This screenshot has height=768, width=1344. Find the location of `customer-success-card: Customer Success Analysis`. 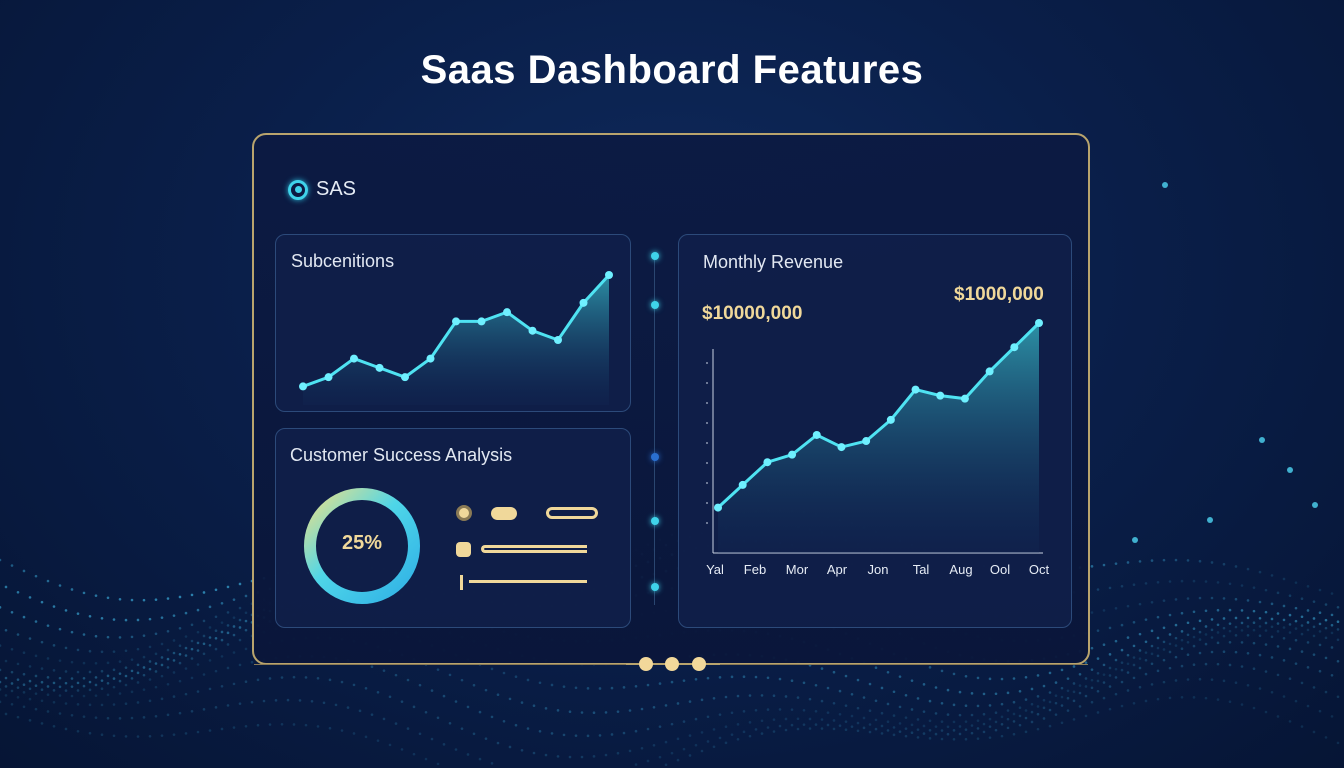

customer-success-card: Customer Success Analysis is located at coordinates (453, 528).